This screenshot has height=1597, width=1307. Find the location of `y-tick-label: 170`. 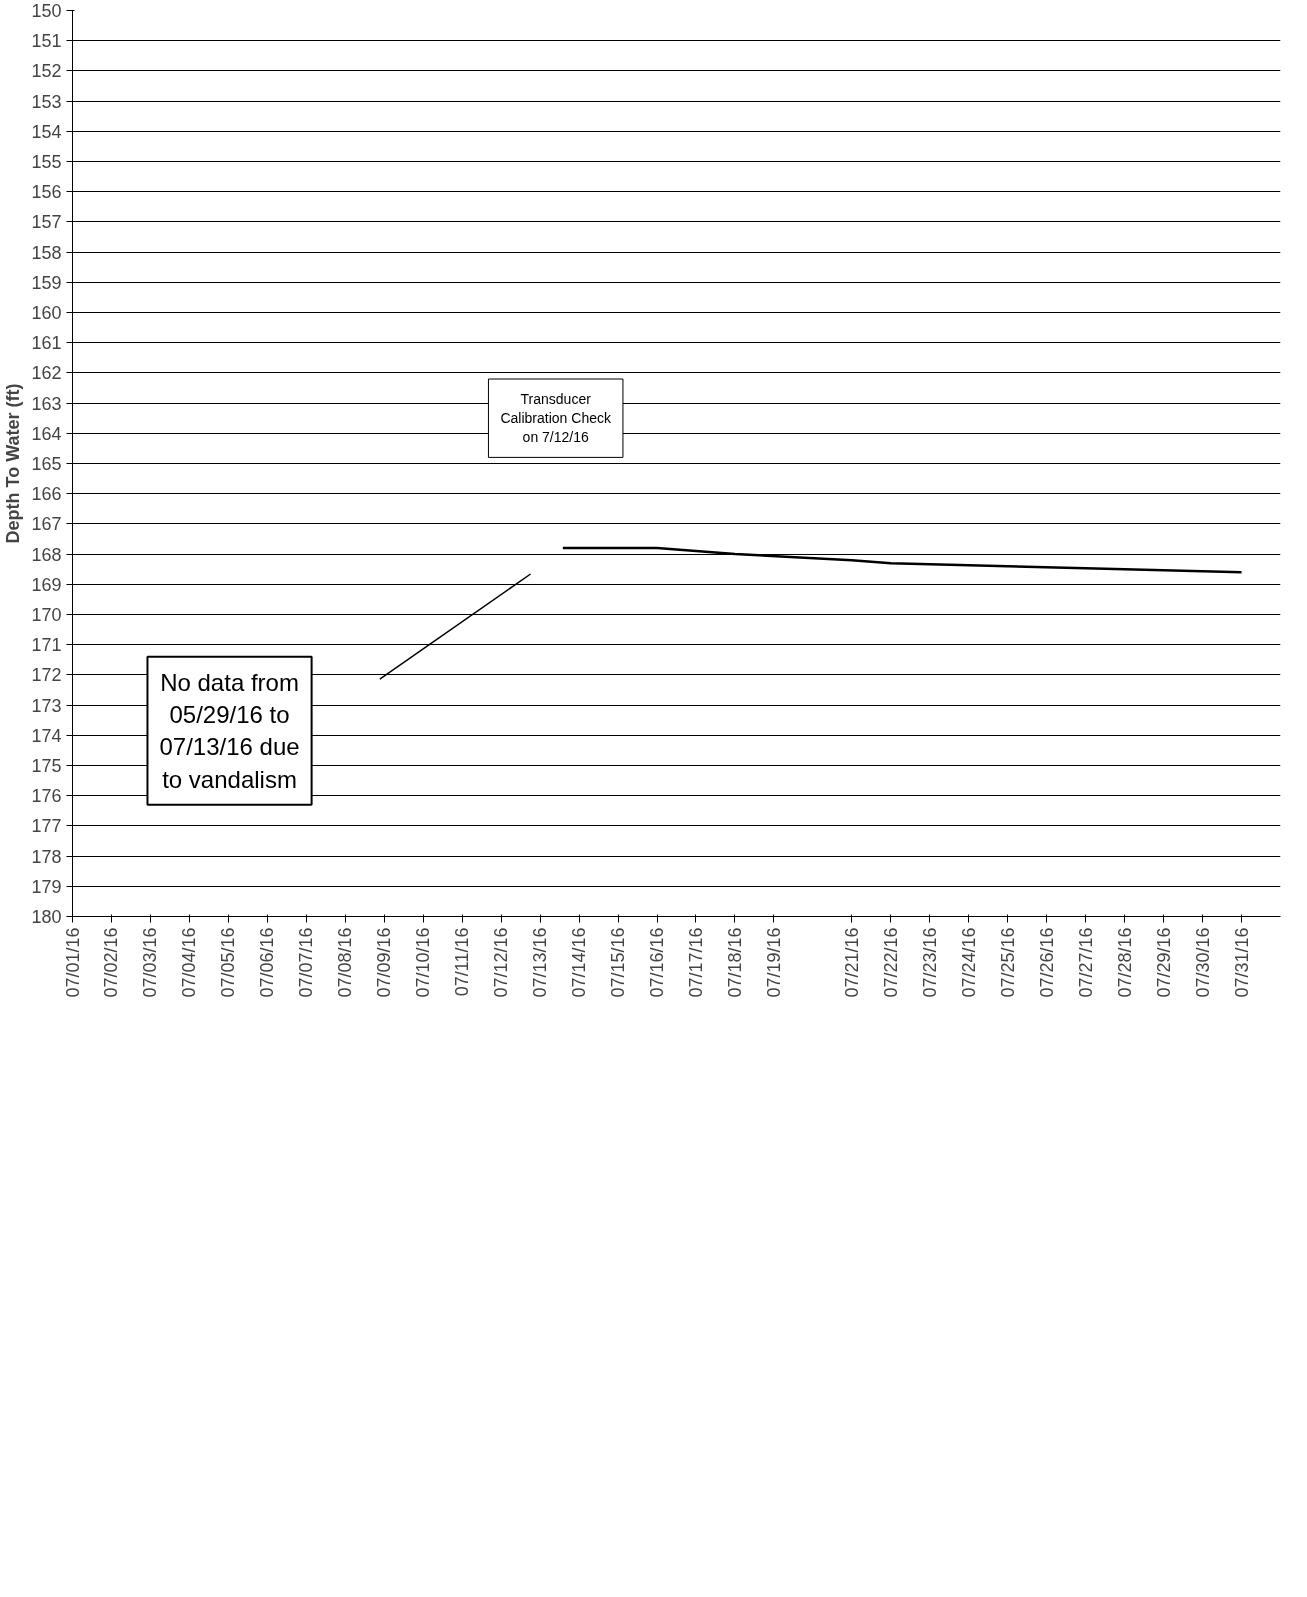

y-tick-label: 170 is located at coordinates (46, 615).